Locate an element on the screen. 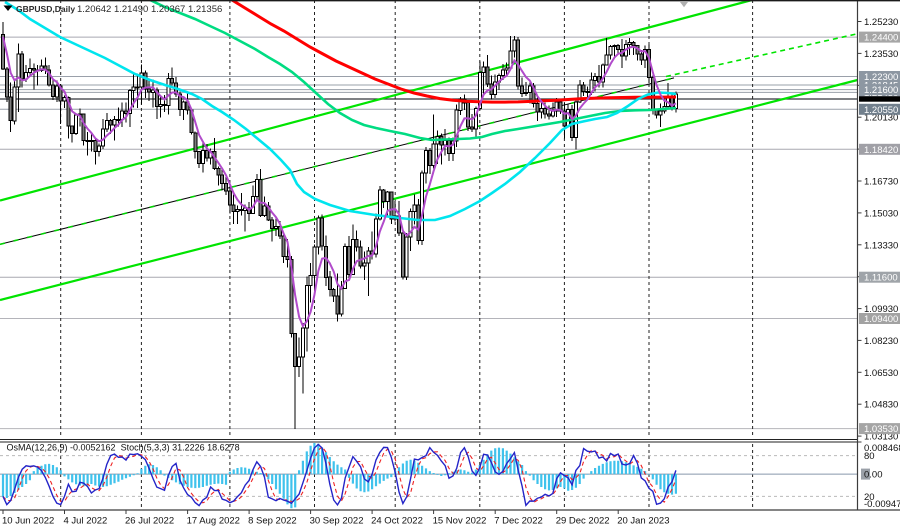 This screenshot has width=900, height=530. svg-text: 1.15030 is located at coordinates (881, 213).